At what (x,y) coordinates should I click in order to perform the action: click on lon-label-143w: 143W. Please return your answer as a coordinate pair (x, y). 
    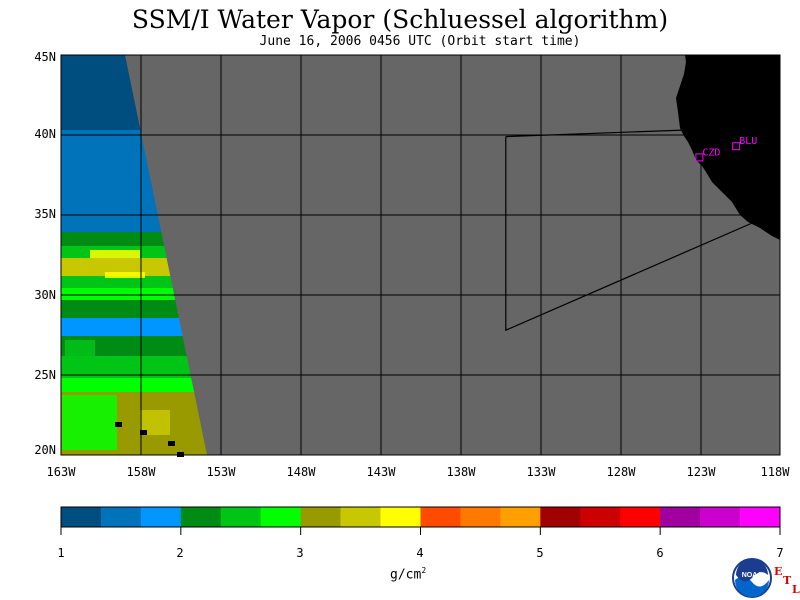
    Looking at the image, I should click on (381, 472).